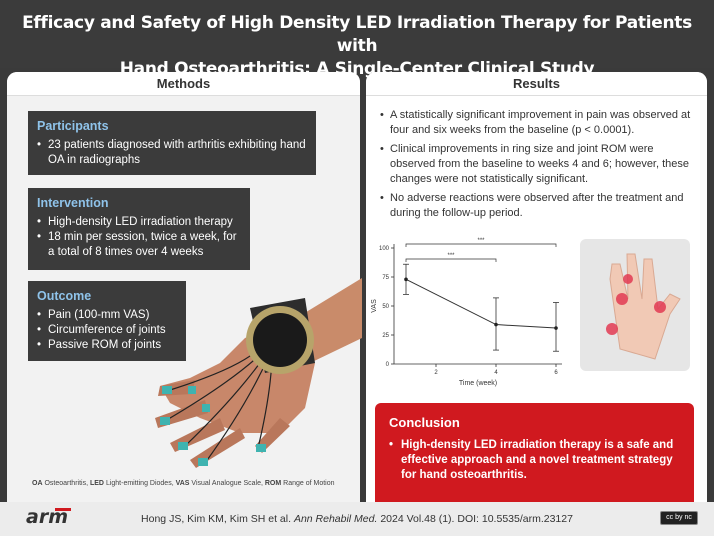  What do you see at coordinates (481, 303) in the screenshot?
I see `series-line` at bounding box center [481, 303].